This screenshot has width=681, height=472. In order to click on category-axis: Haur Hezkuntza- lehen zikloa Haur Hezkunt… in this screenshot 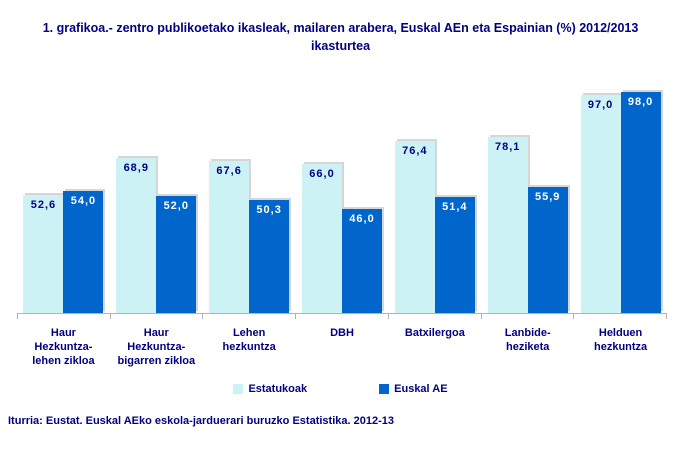, I will do `click(342, 347)`.